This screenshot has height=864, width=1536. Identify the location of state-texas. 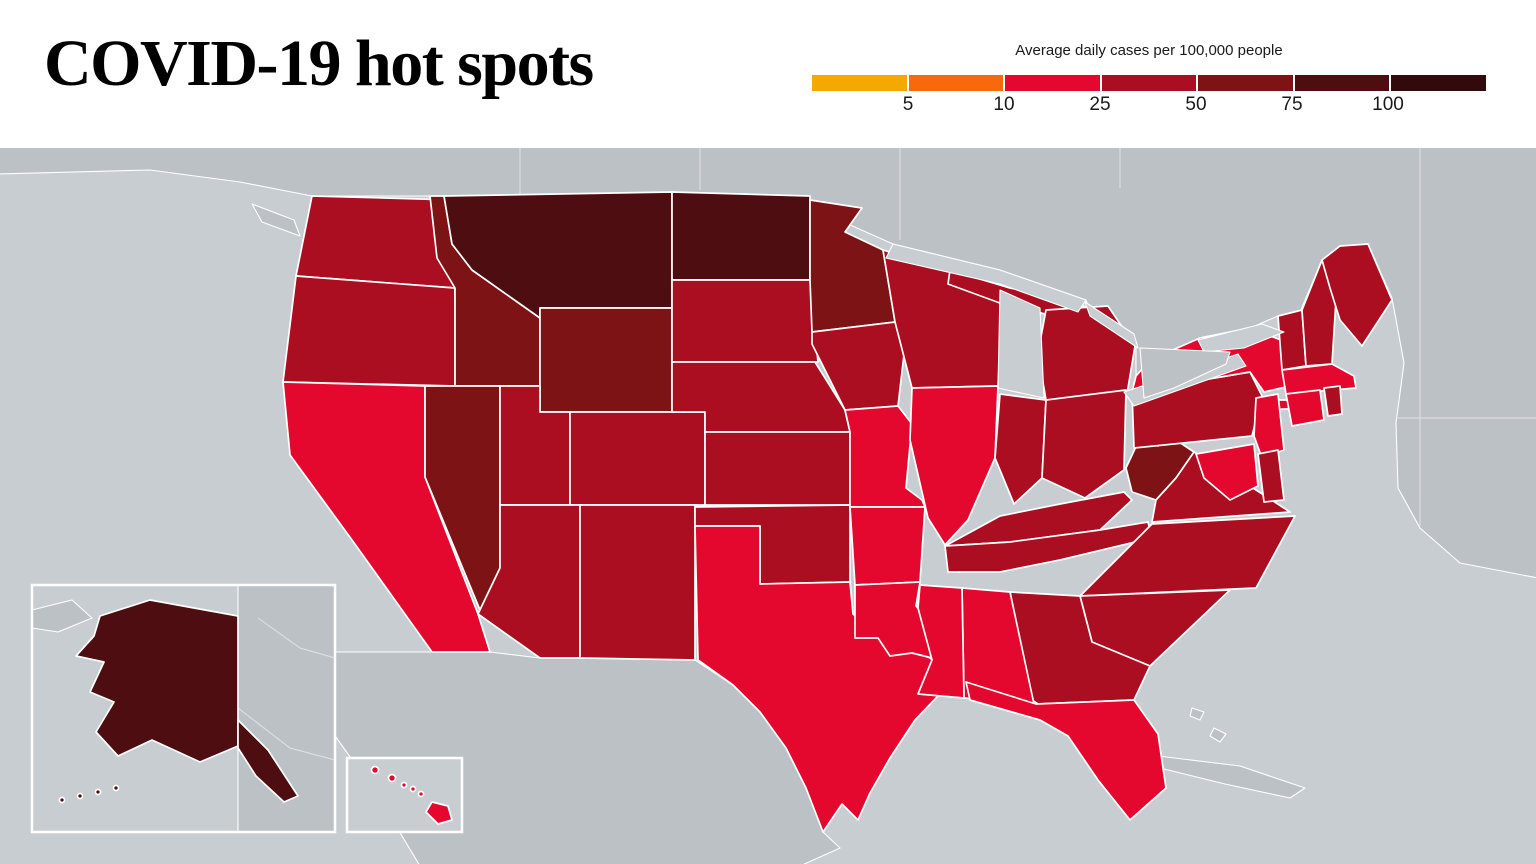
(820, 679).